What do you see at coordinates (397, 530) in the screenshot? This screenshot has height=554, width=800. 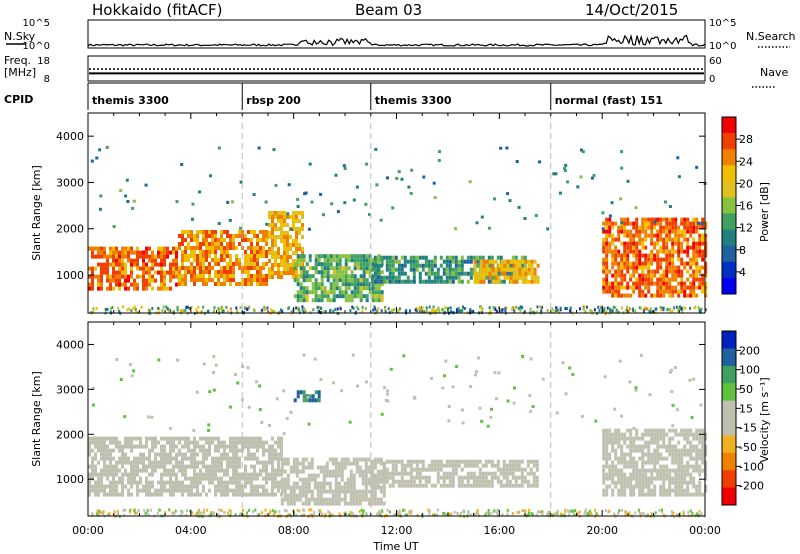 I see `x-tick-label: 12:00` at bounding box center [397, 530].